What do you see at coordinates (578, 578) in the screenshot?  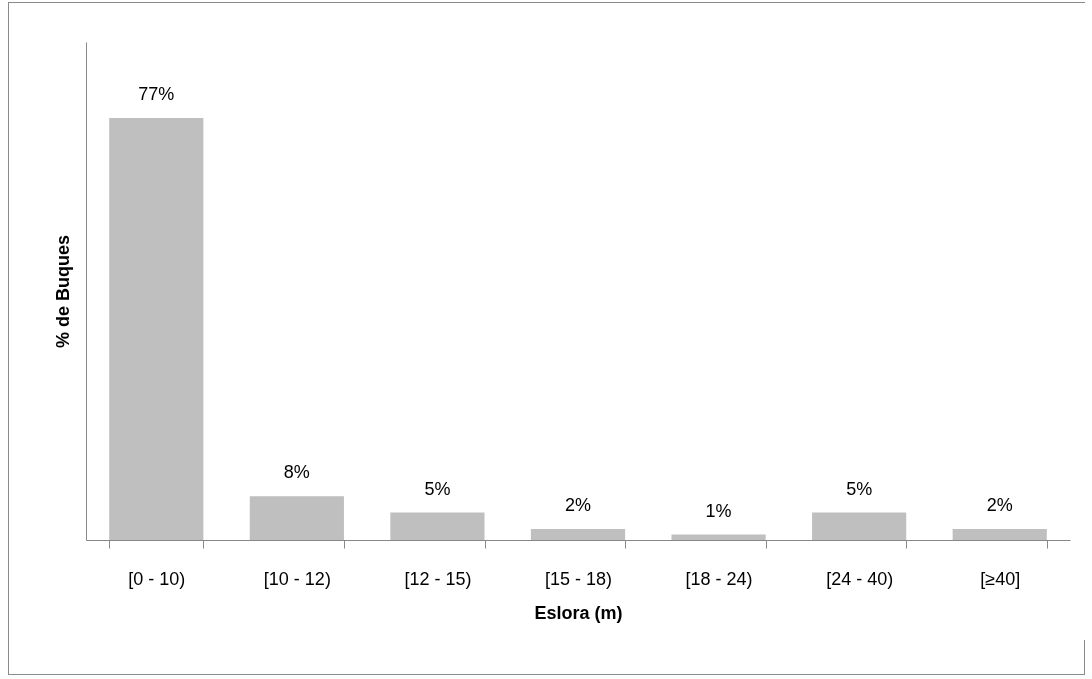 I see `x-tick-label: [15 - 18)` at bounding box center [578, 578].